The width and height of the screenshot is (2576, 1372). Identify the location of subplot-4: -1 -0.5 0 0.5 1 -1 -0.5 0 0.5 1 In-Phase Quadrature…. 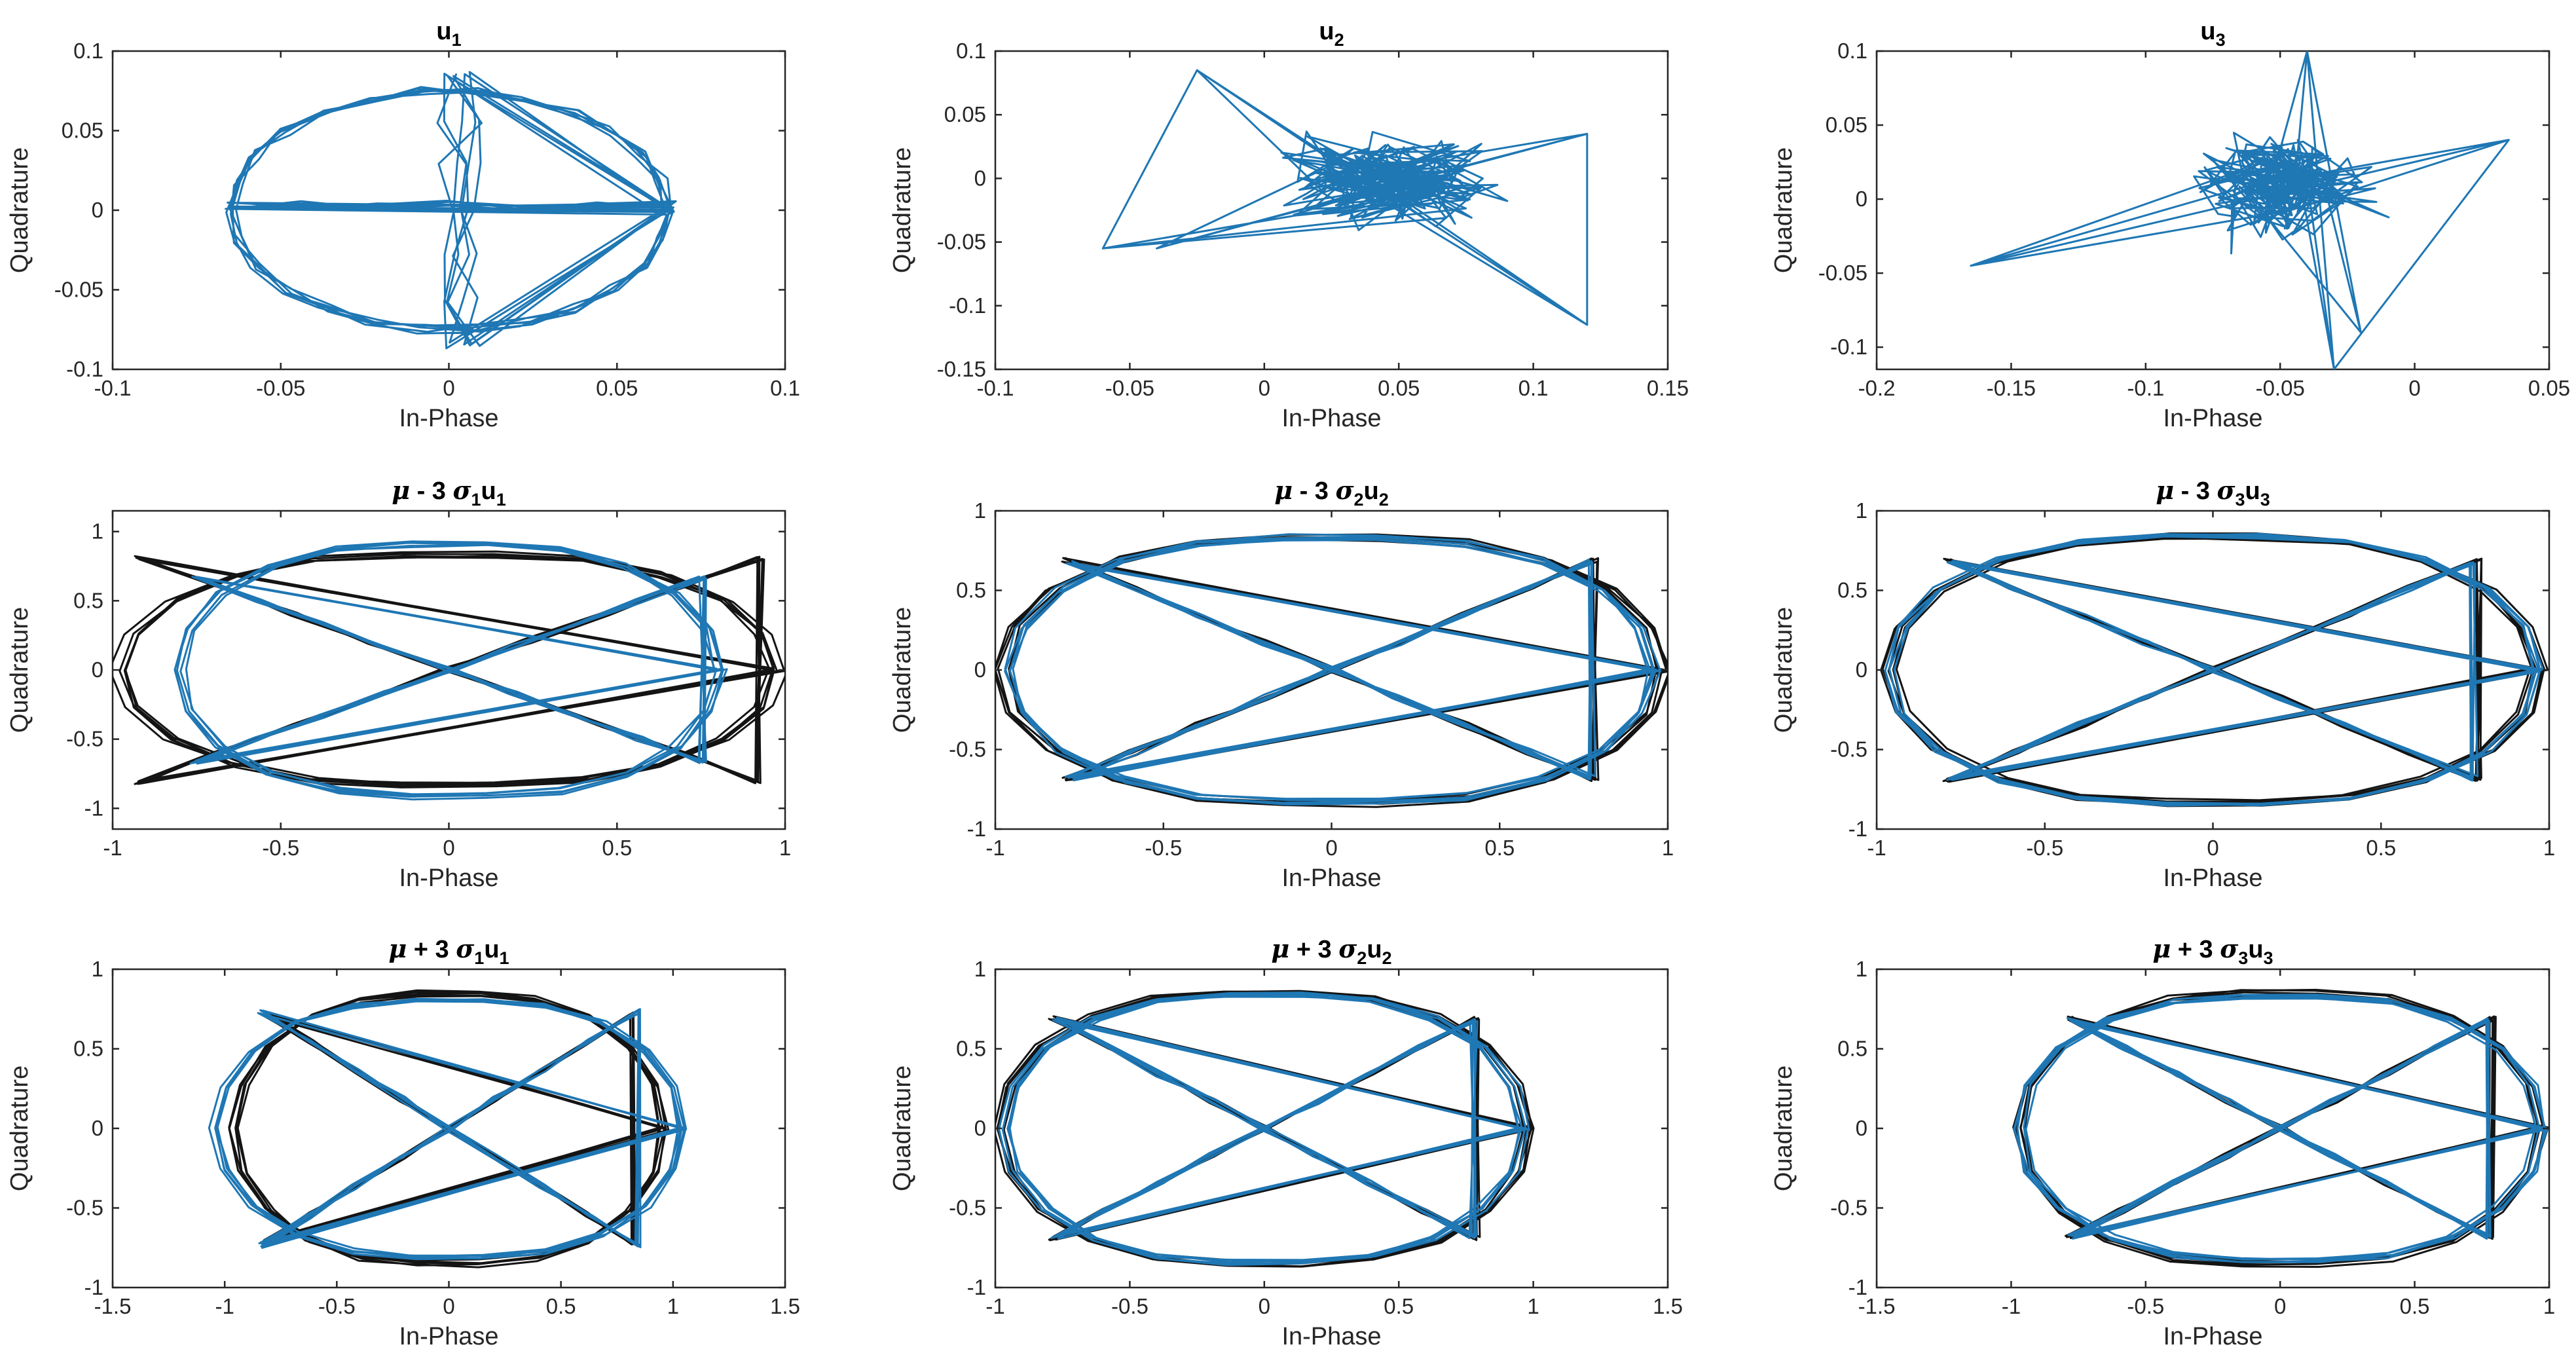
(398, 683).